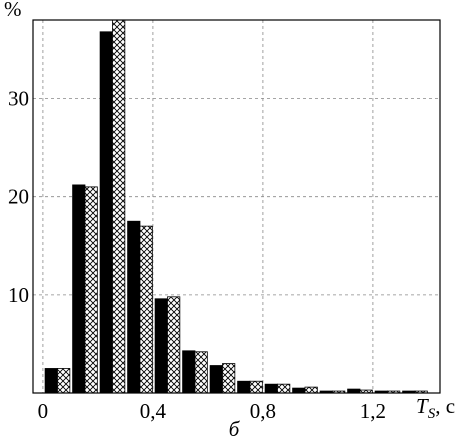 Image resolution: width=468 pixels, height=440 pixels. I want to click on y-tick-label: 10, so click(18, 295).